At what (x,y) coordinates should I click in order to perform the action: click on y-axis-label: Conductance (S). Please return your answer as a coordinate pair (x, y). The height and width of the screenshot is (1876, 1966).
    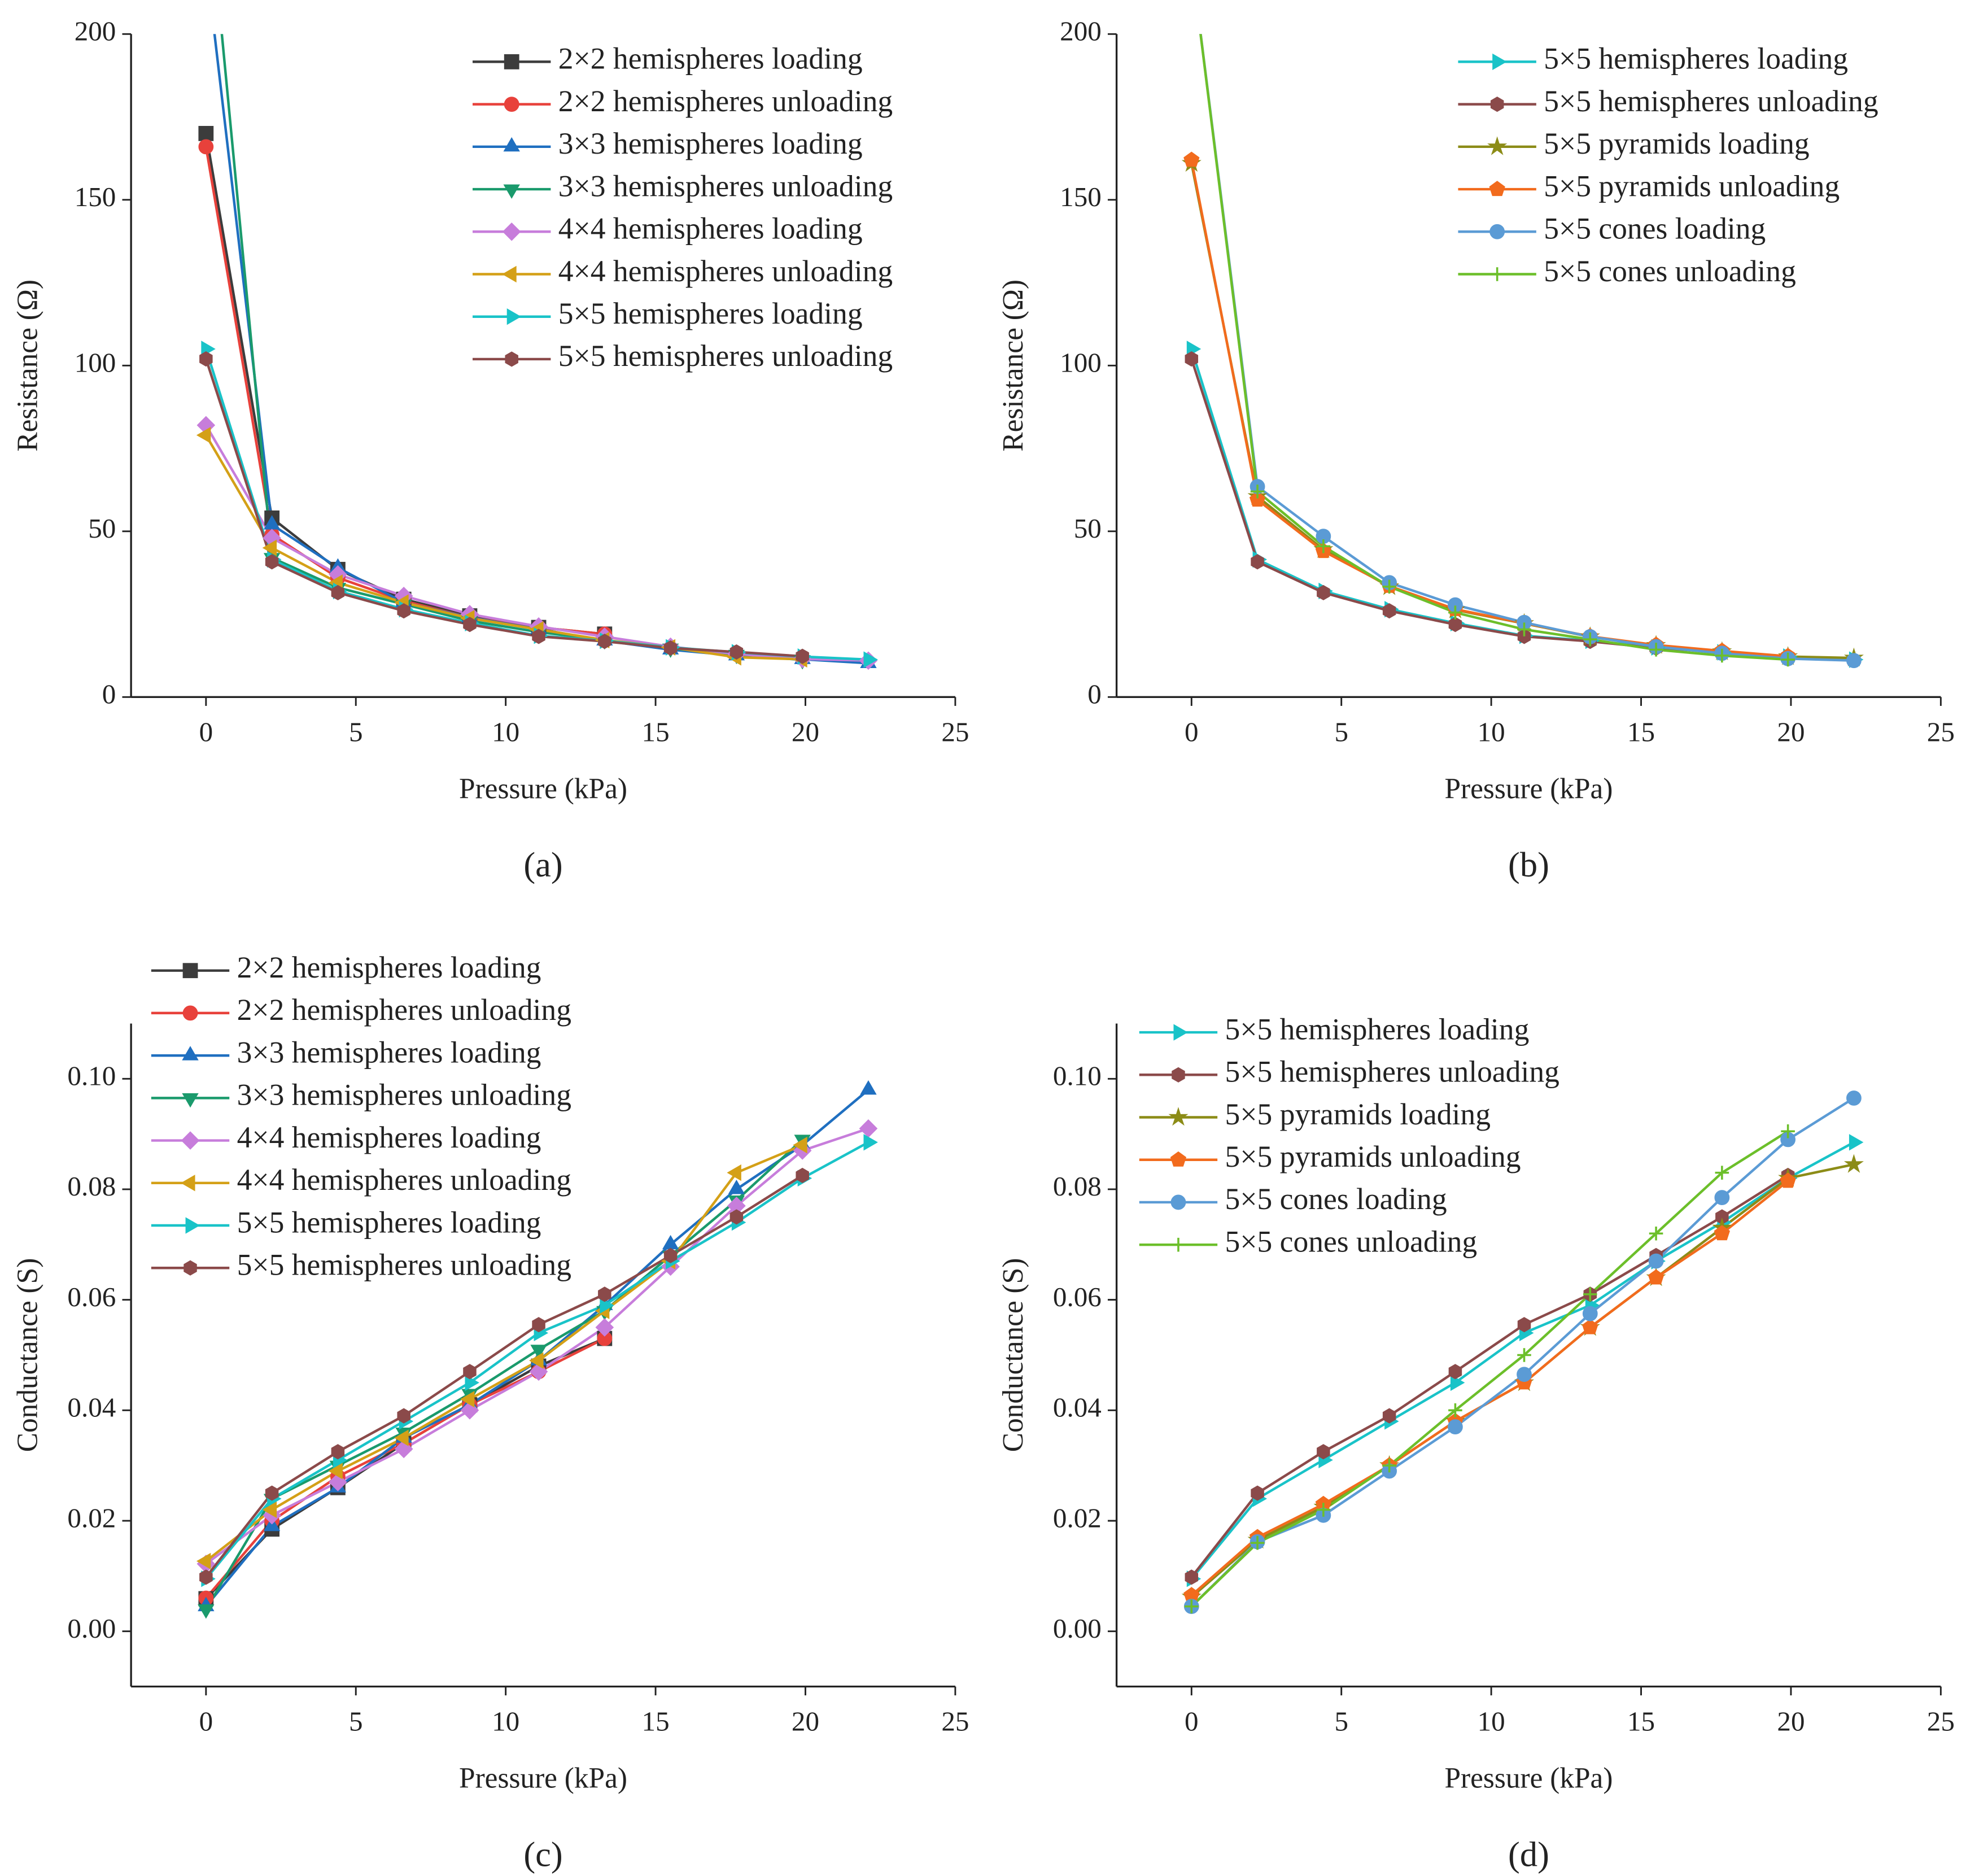
    Looking at the image, I should click on (27, 1355).